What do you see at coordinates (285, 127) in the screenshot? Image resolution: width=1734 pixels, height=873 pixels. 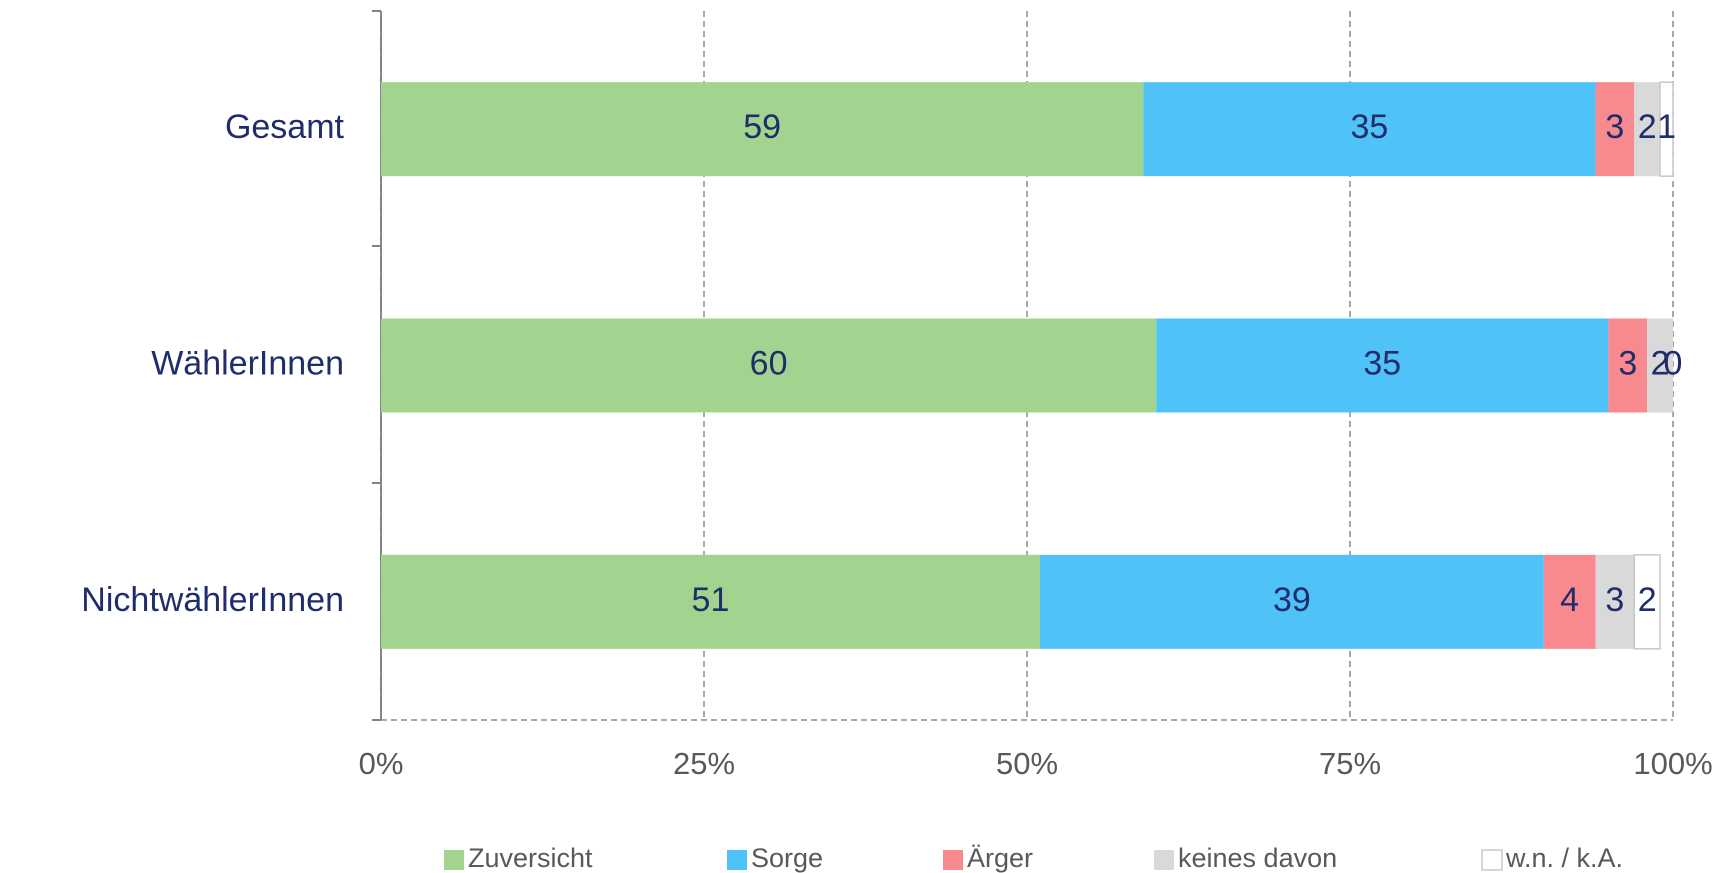 I see `category-label: Gesamt` at bounding box center [285, 127].